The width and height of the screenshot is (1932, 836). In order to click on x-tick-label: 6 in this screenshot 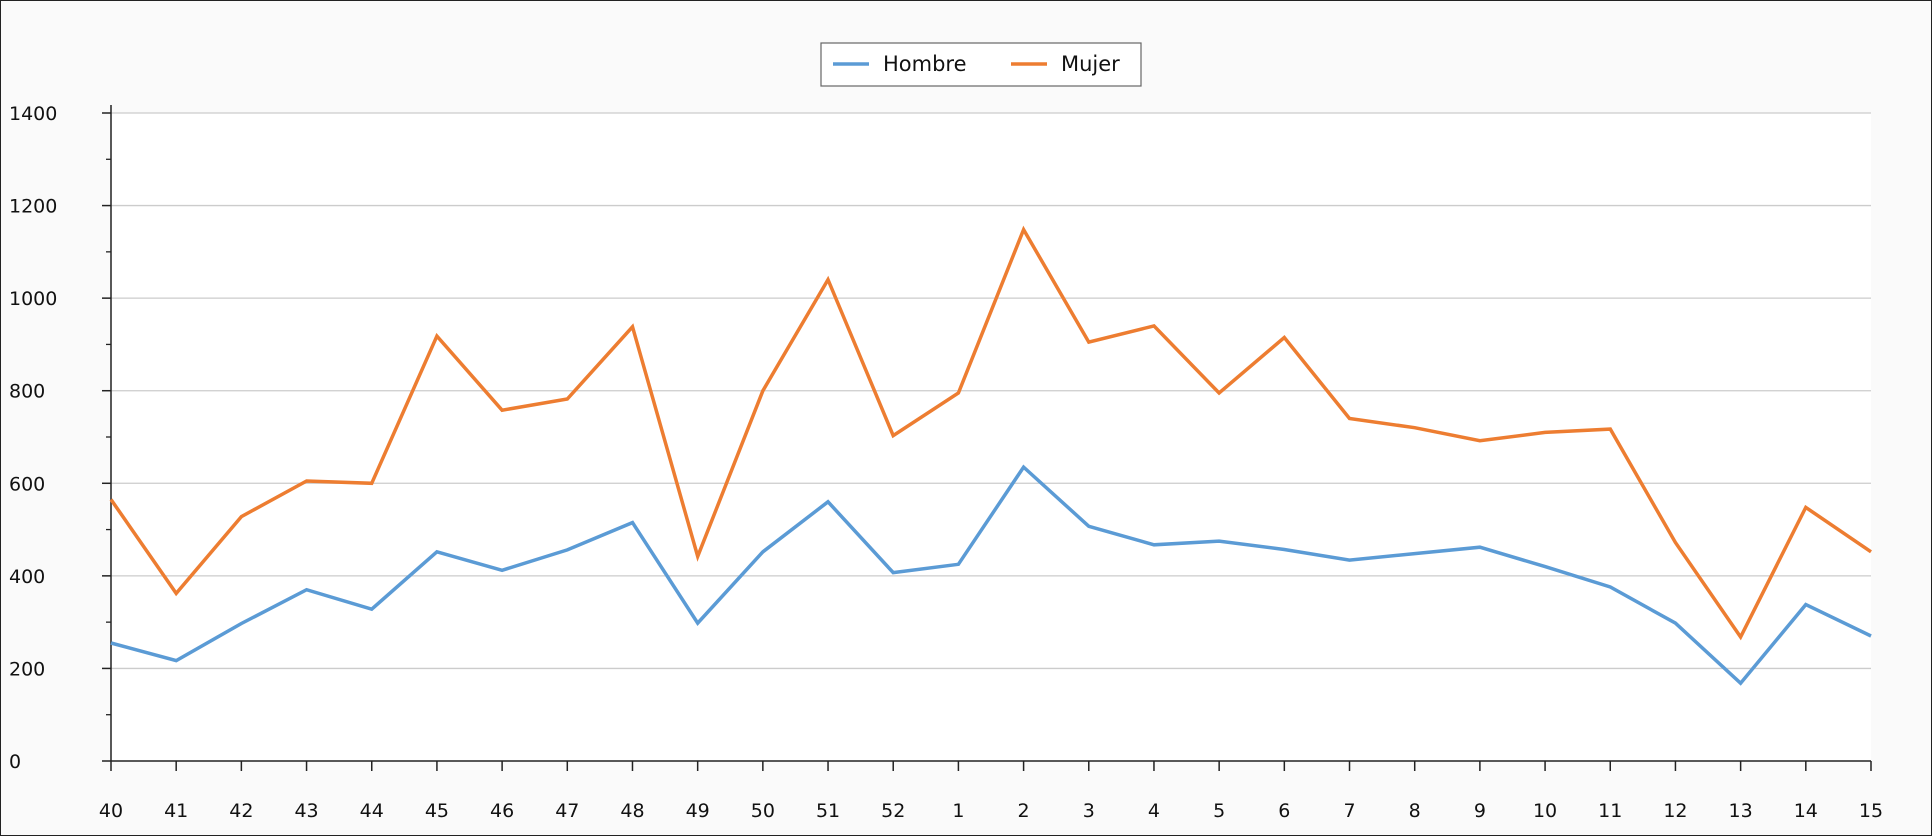, I will do `click(1284, 811)`.